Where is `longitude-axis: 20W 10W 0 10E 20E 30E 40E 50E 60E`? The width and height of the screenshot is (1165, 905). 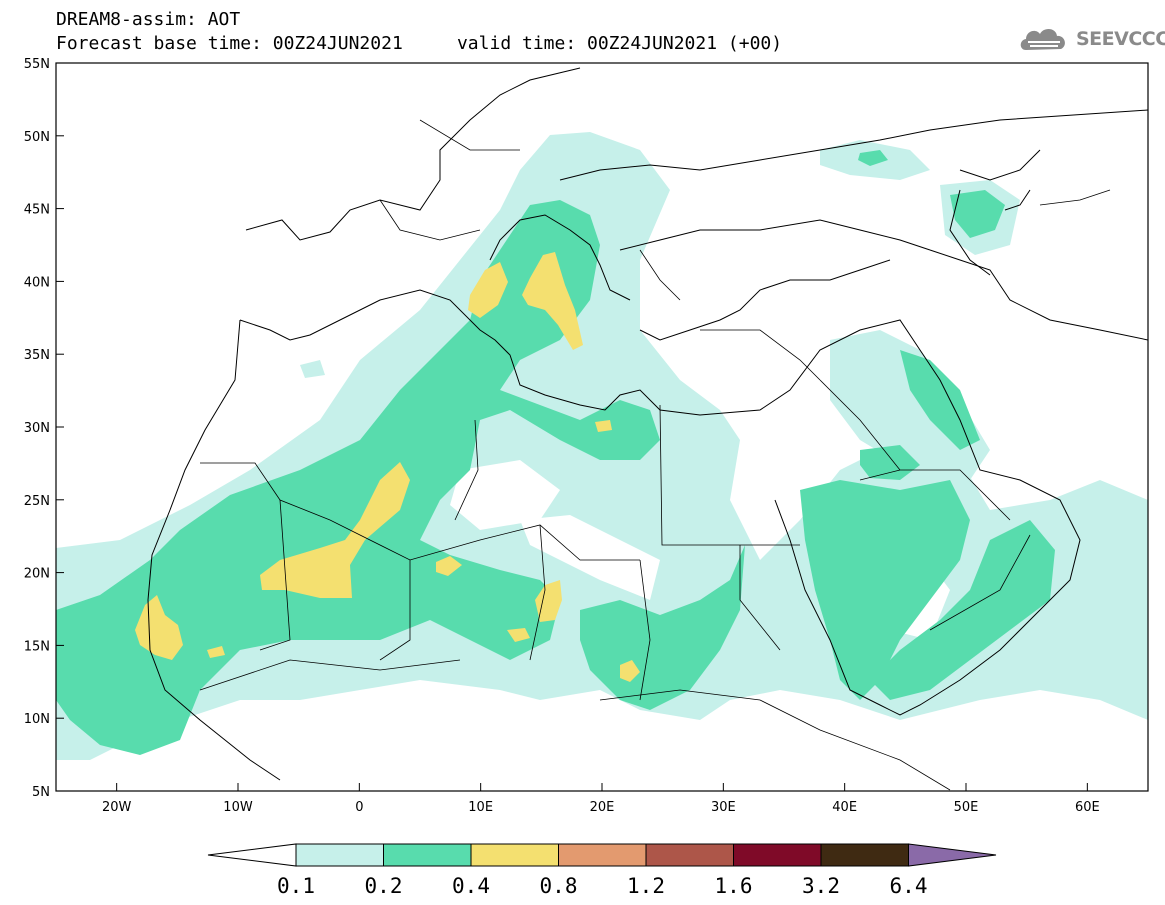 longitude-axis: 20W 10W 0 10E 20E 30E 40E 50E 60E is located at coordinates (601, 799).